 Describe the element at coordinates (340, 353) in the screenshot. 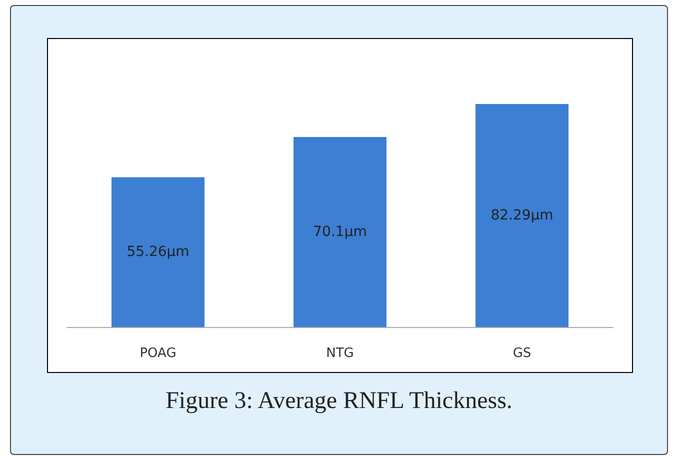

I see `x-tick-label: NTG` at that location.